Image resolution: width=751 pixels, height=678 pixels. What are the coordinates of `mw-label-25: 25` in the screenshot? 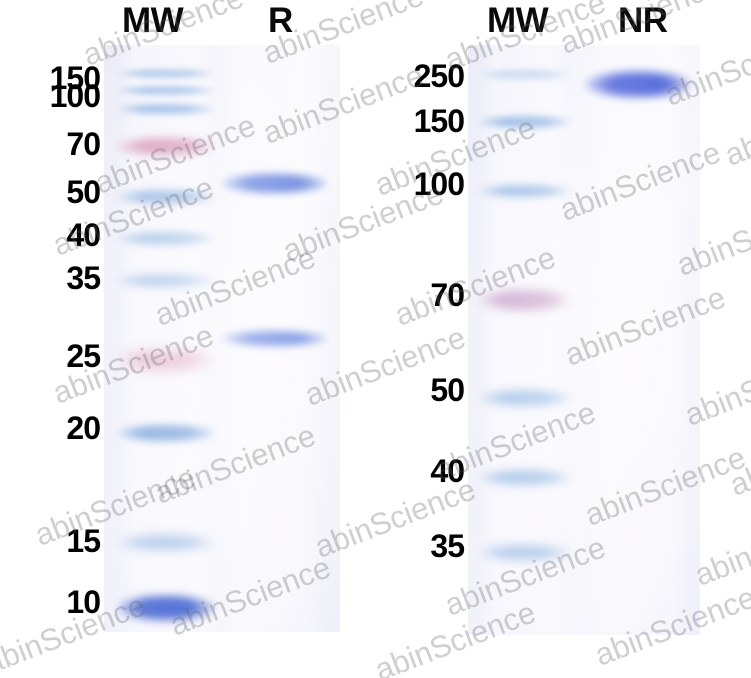 It's located at (83, 356).